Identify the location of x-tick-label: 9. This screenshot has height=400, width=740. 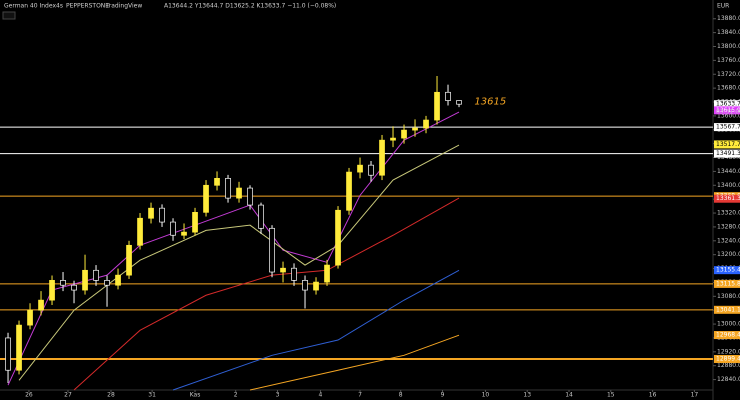
(443, 395).